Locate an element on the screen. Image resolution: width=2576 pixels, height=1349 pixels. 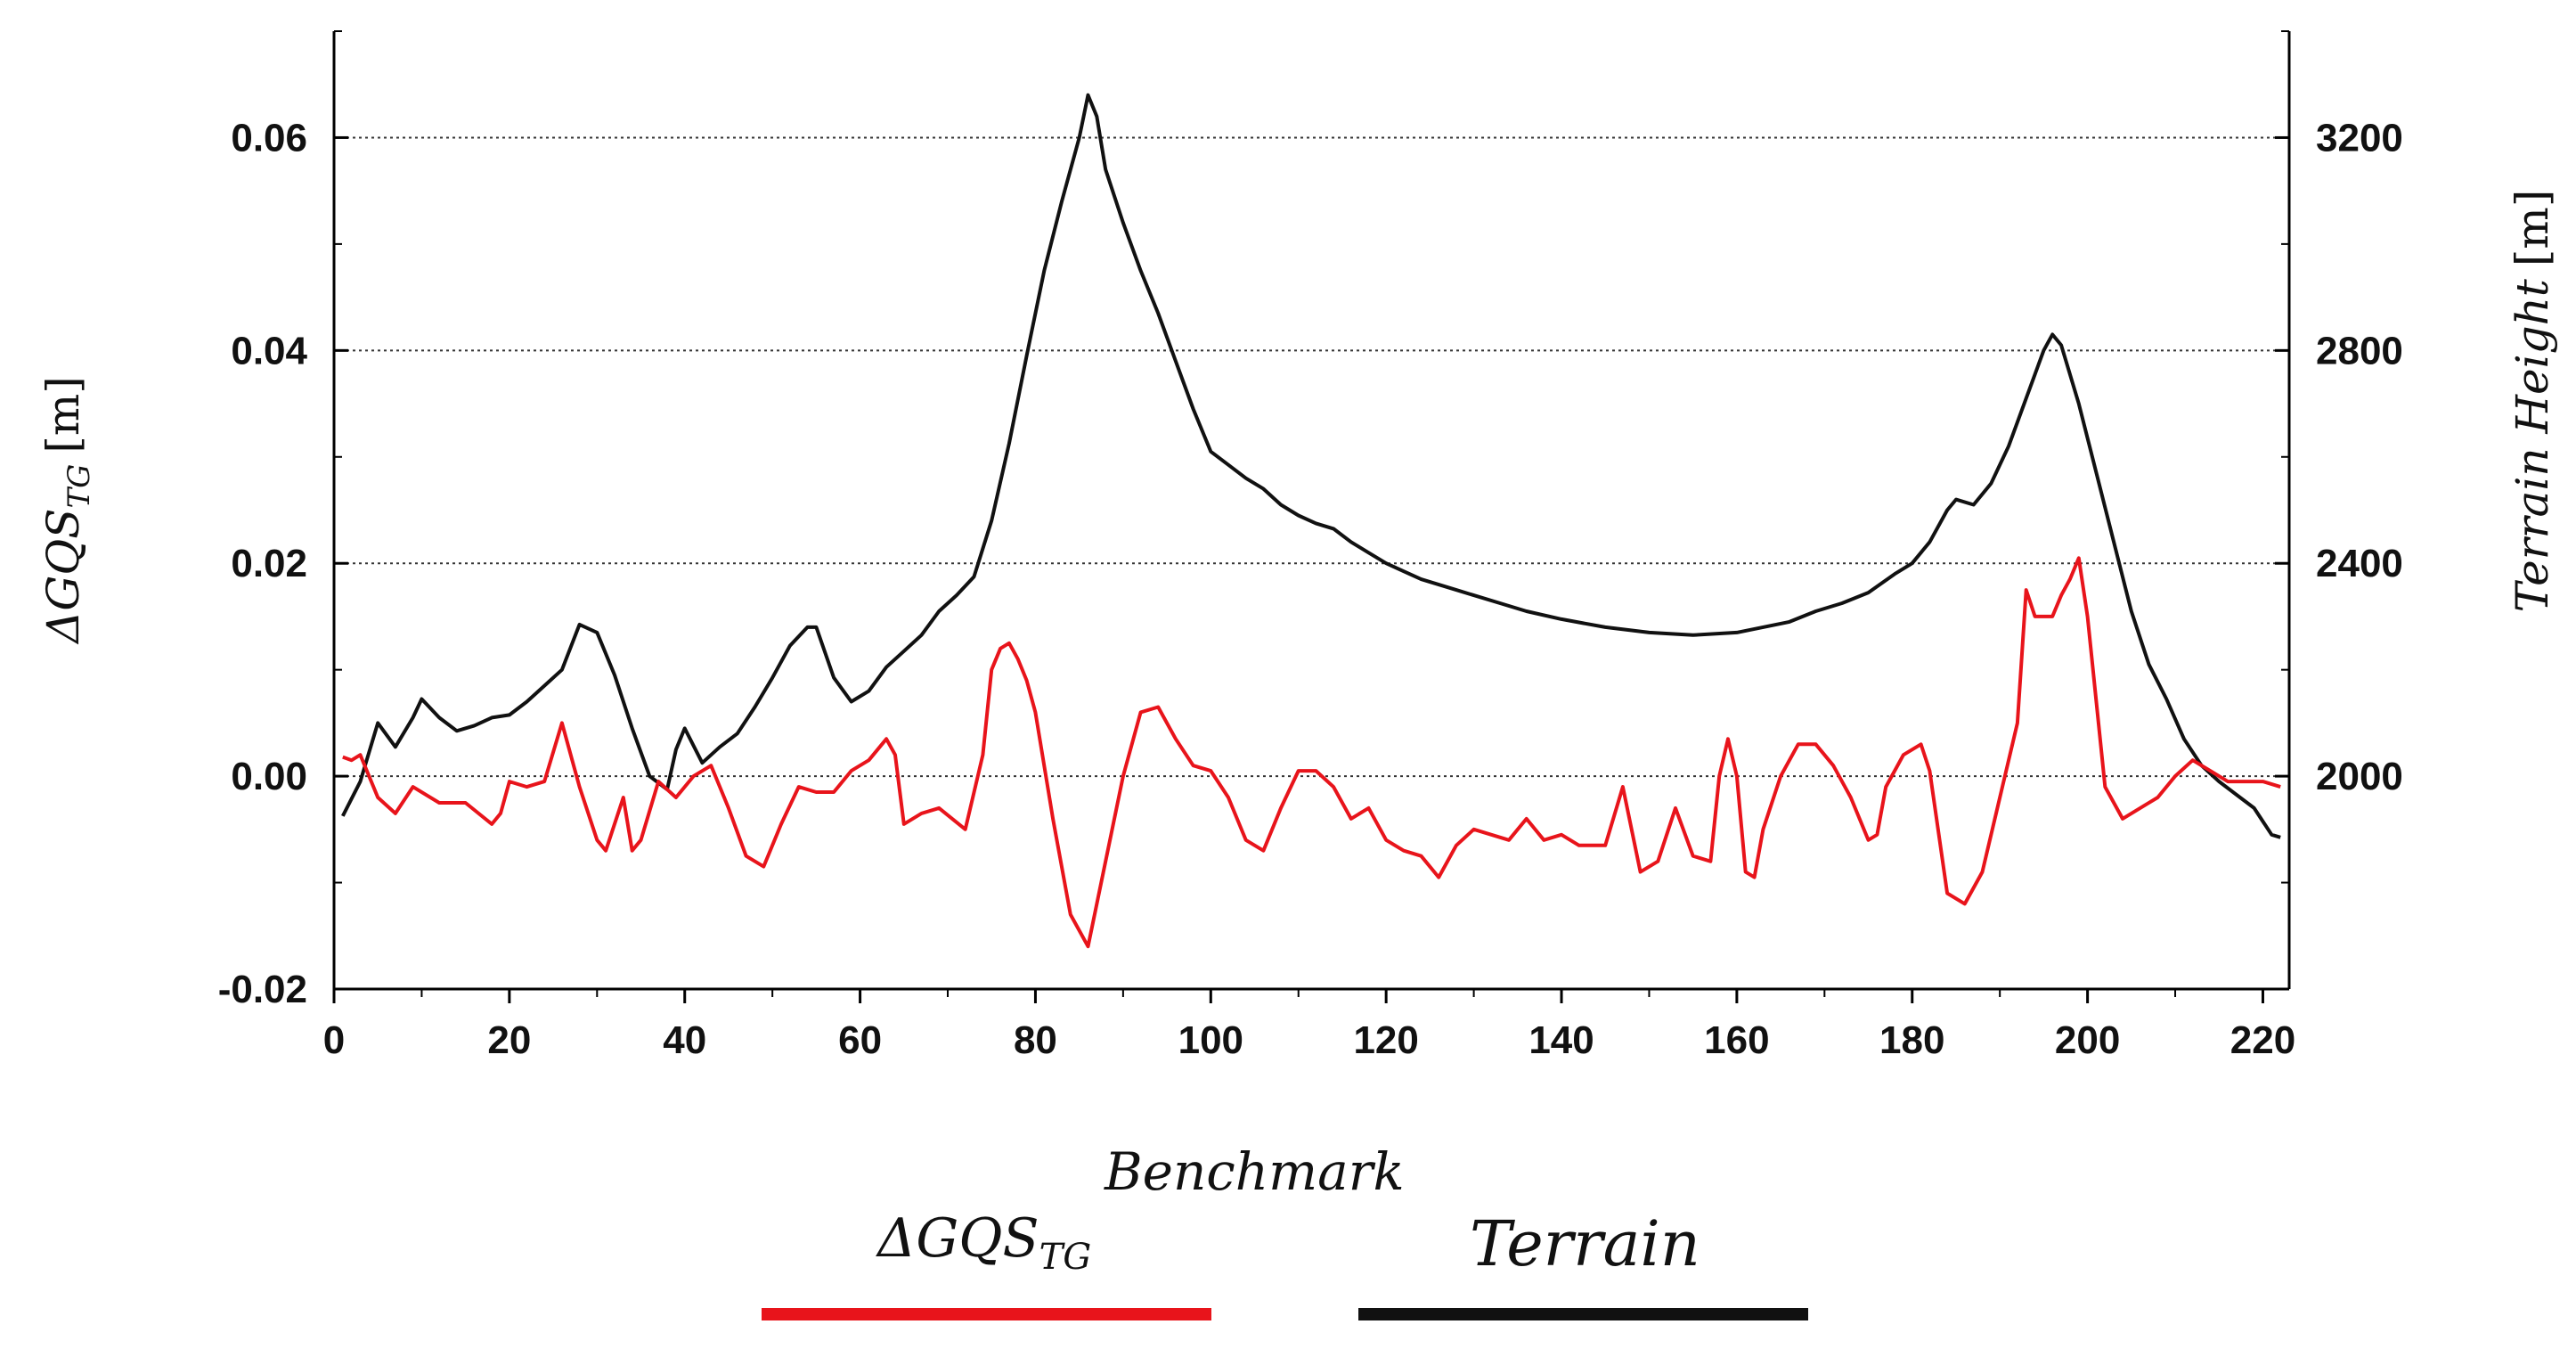
x-tick-label: 20 is located at coordinates (509, 1040).